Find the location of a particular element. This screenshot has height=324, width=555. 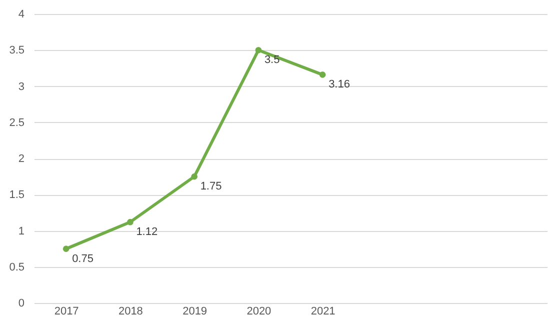

x-tick-label: 2017 is located at coordinates (66, 312).